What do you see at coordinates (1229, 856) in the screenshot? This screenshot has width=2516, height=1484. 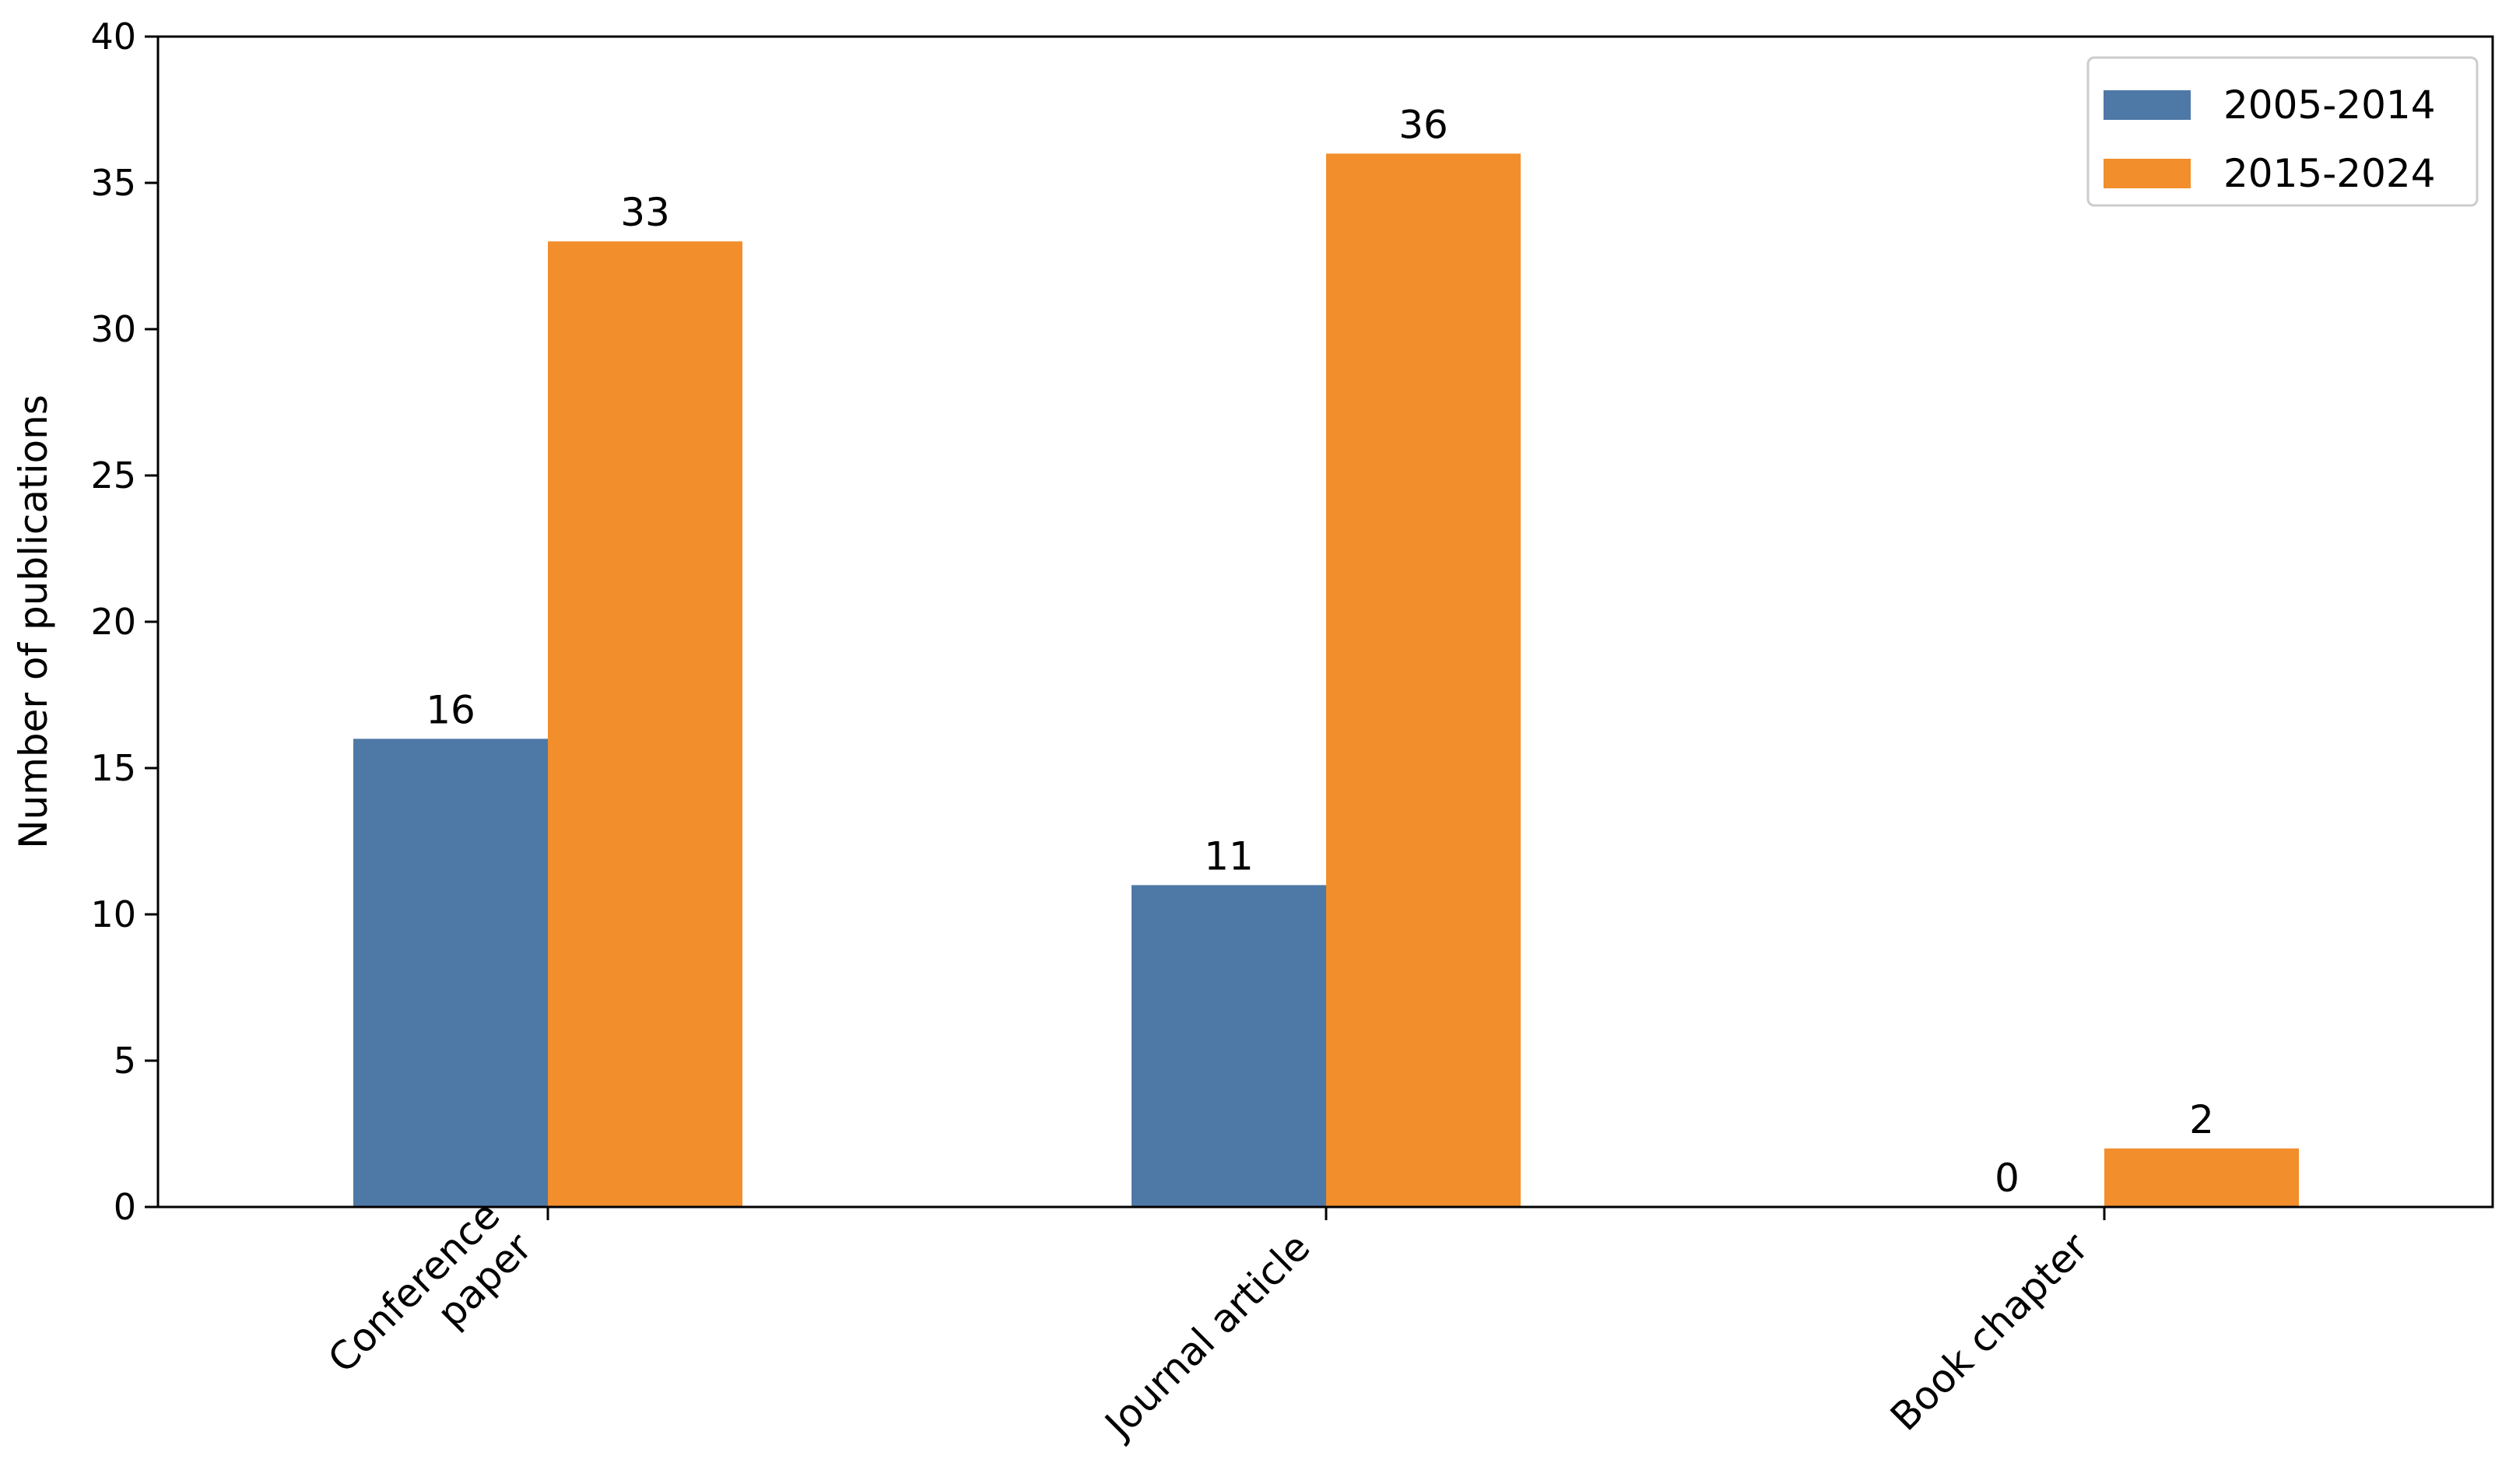 I see `bar-value-label: 11` at bounding box center [1229, 856].